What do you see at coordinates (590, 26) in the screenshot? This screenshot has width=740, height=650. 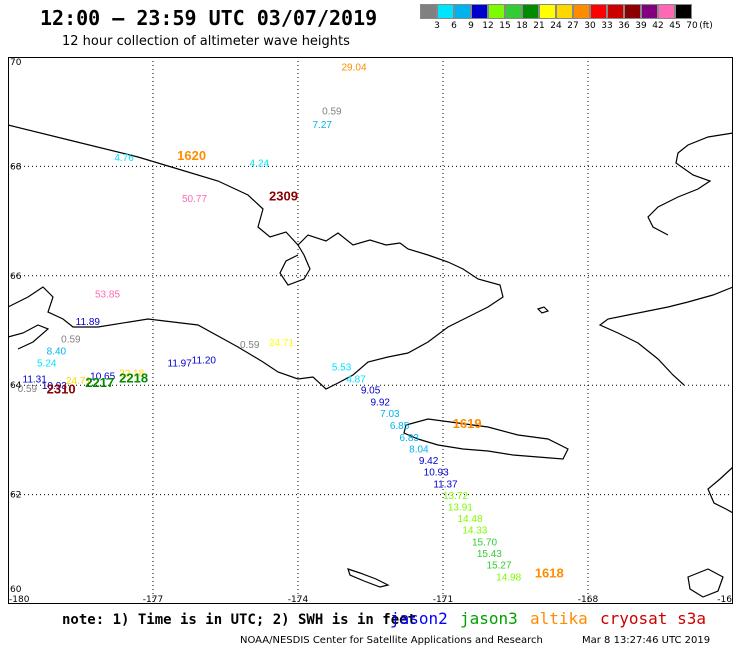 I see `legend-label-30: 30` at bounding box center [590, 26].